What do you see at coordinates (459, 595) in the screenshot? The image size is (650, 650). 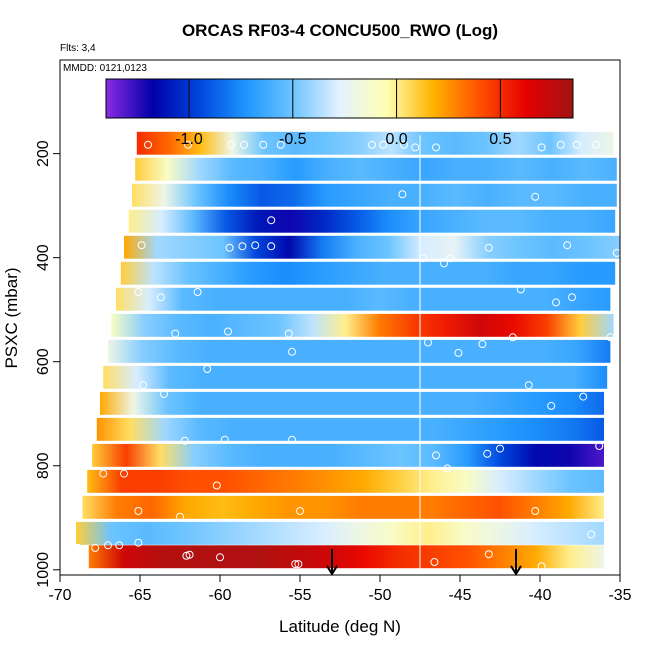 I see `x-tick-label: -45` at bounding box center [459, 595].